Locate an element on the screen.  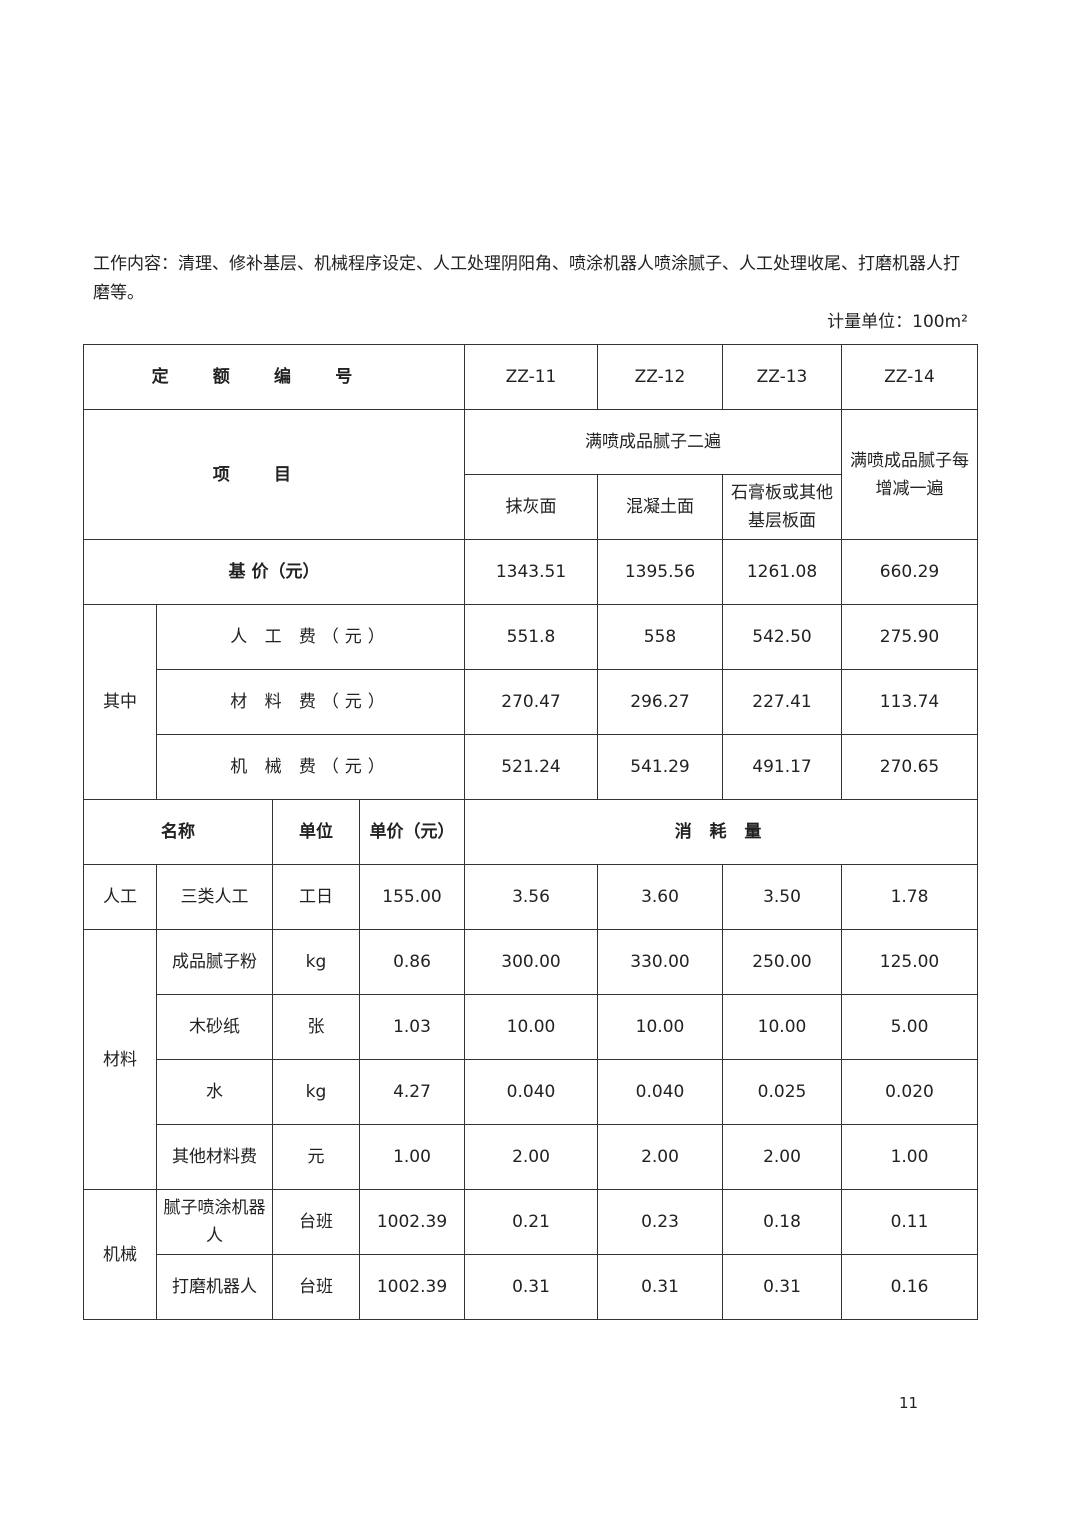
value: 3.50 is located at coordinates (782, 897).